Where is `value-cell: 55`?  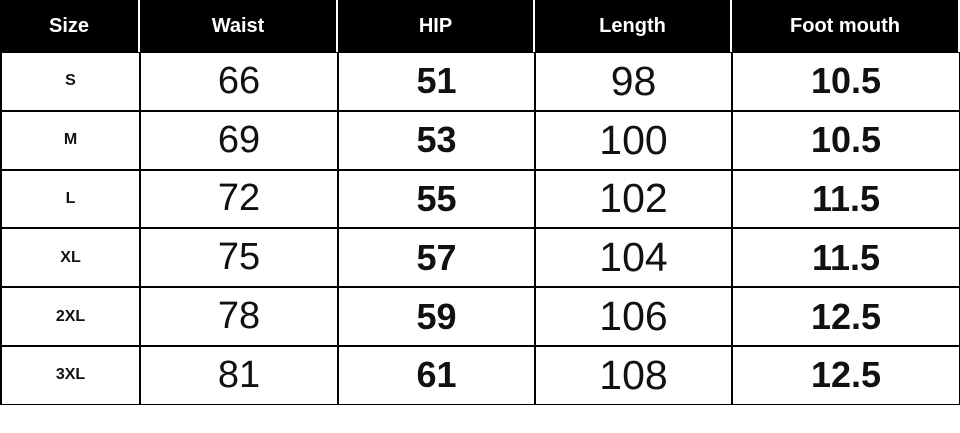
value-cell: 55 is located at coordinates (436, 199).